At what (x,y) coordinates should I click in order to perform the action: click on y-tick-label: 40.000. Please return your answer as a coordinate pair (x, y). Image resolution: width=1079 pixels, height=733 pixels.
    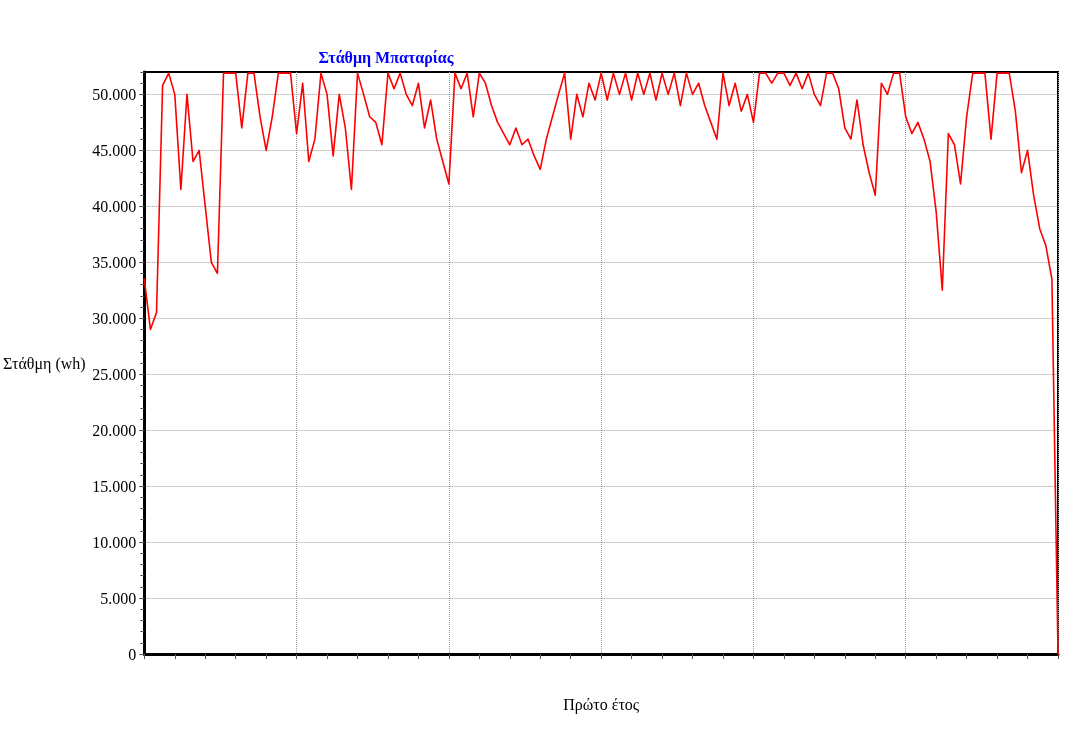
    Looking at the image, I should click on (114, 206).